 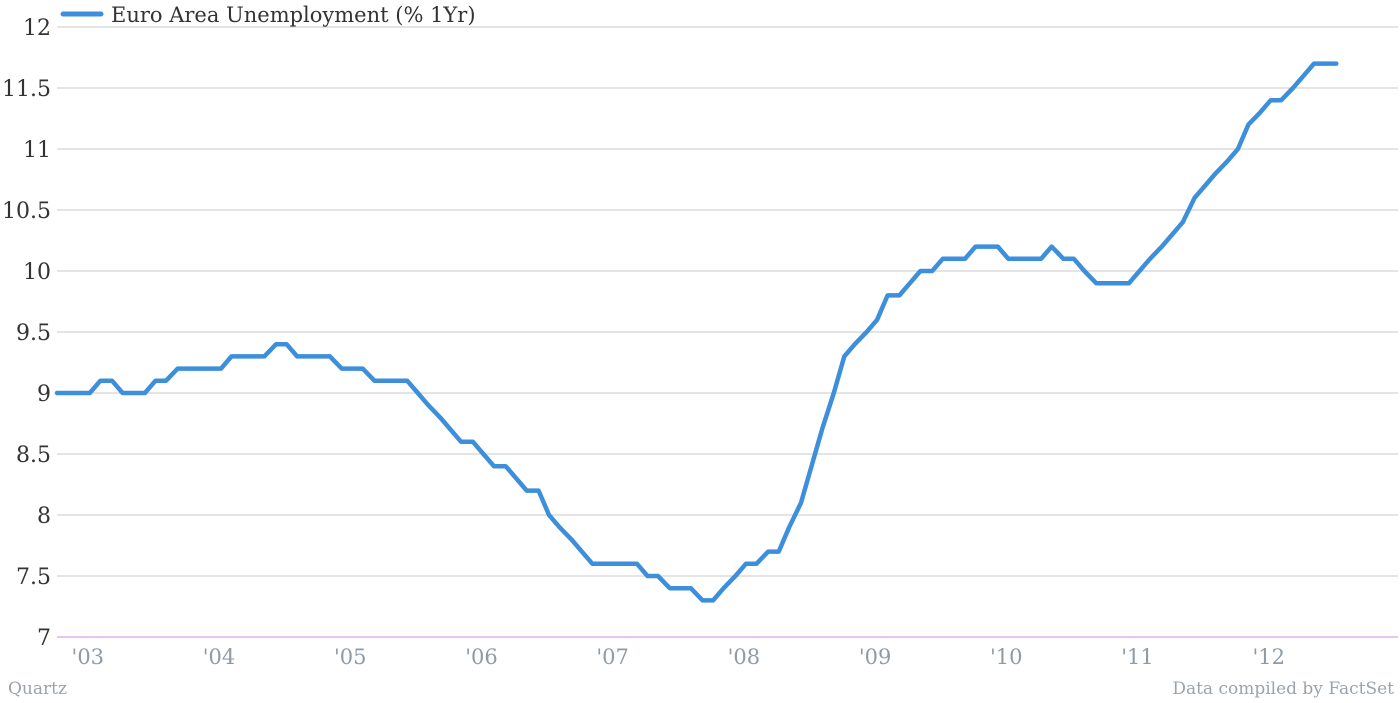 I want to click on y-tick-label: 7, so click(x=44, y=638).